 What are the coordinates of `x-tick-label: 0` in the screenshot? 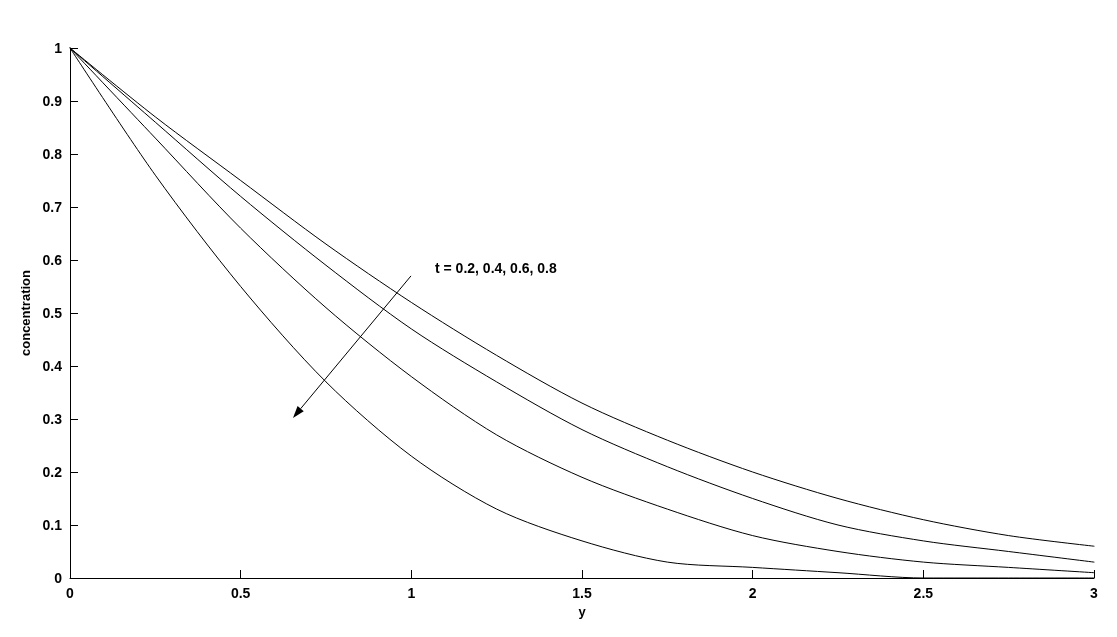 It's located at (70, 593).